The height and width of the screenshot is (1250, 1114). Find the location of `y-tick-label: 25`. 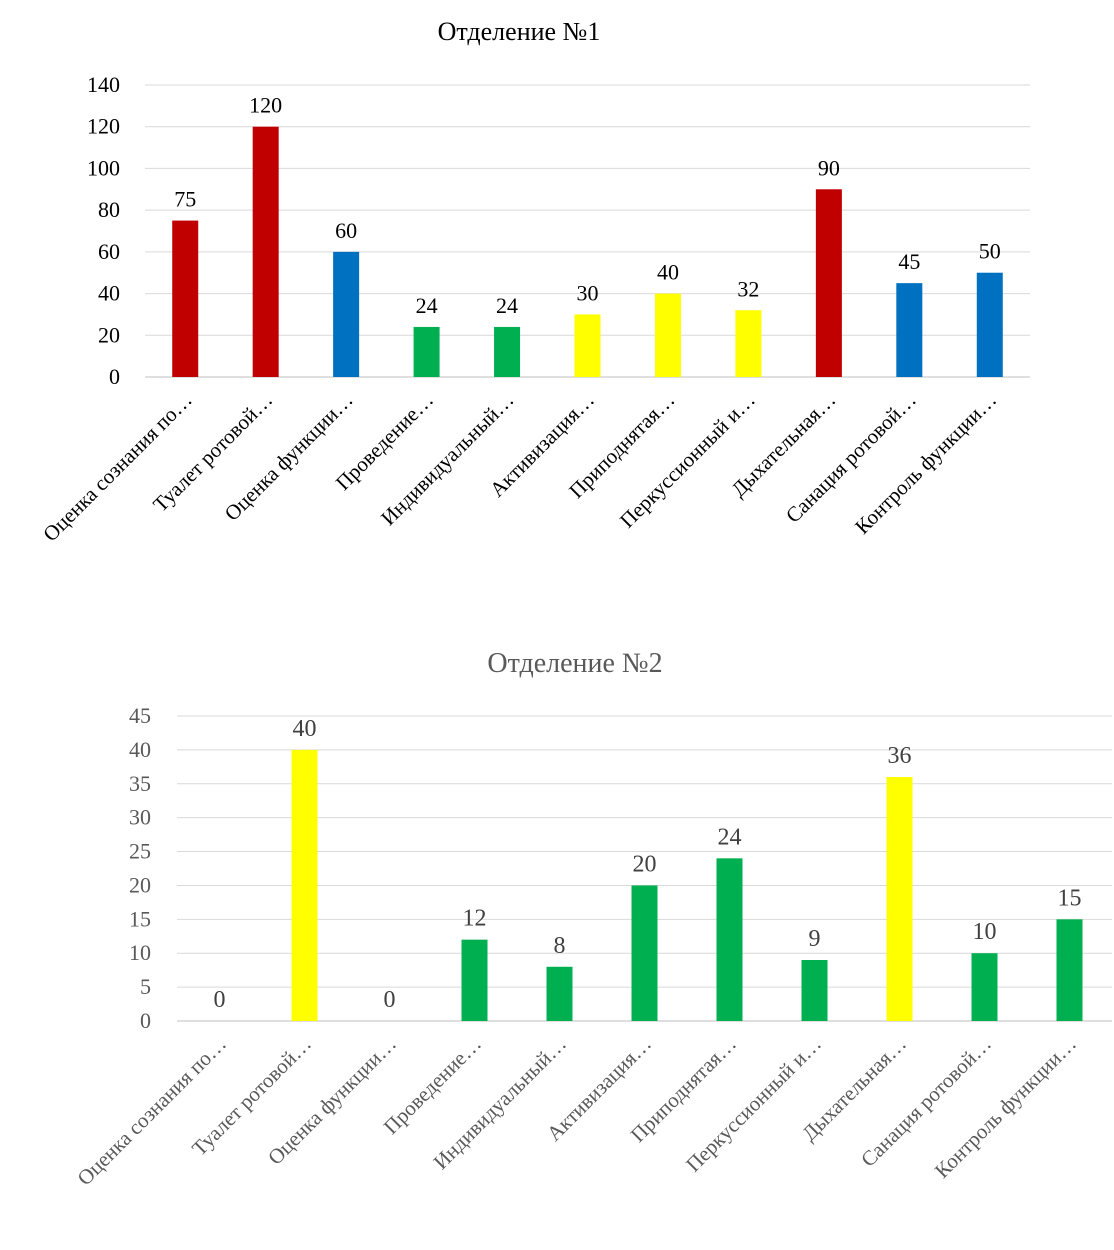

y-tick-label: 25 is located at coordinates (140, 851).